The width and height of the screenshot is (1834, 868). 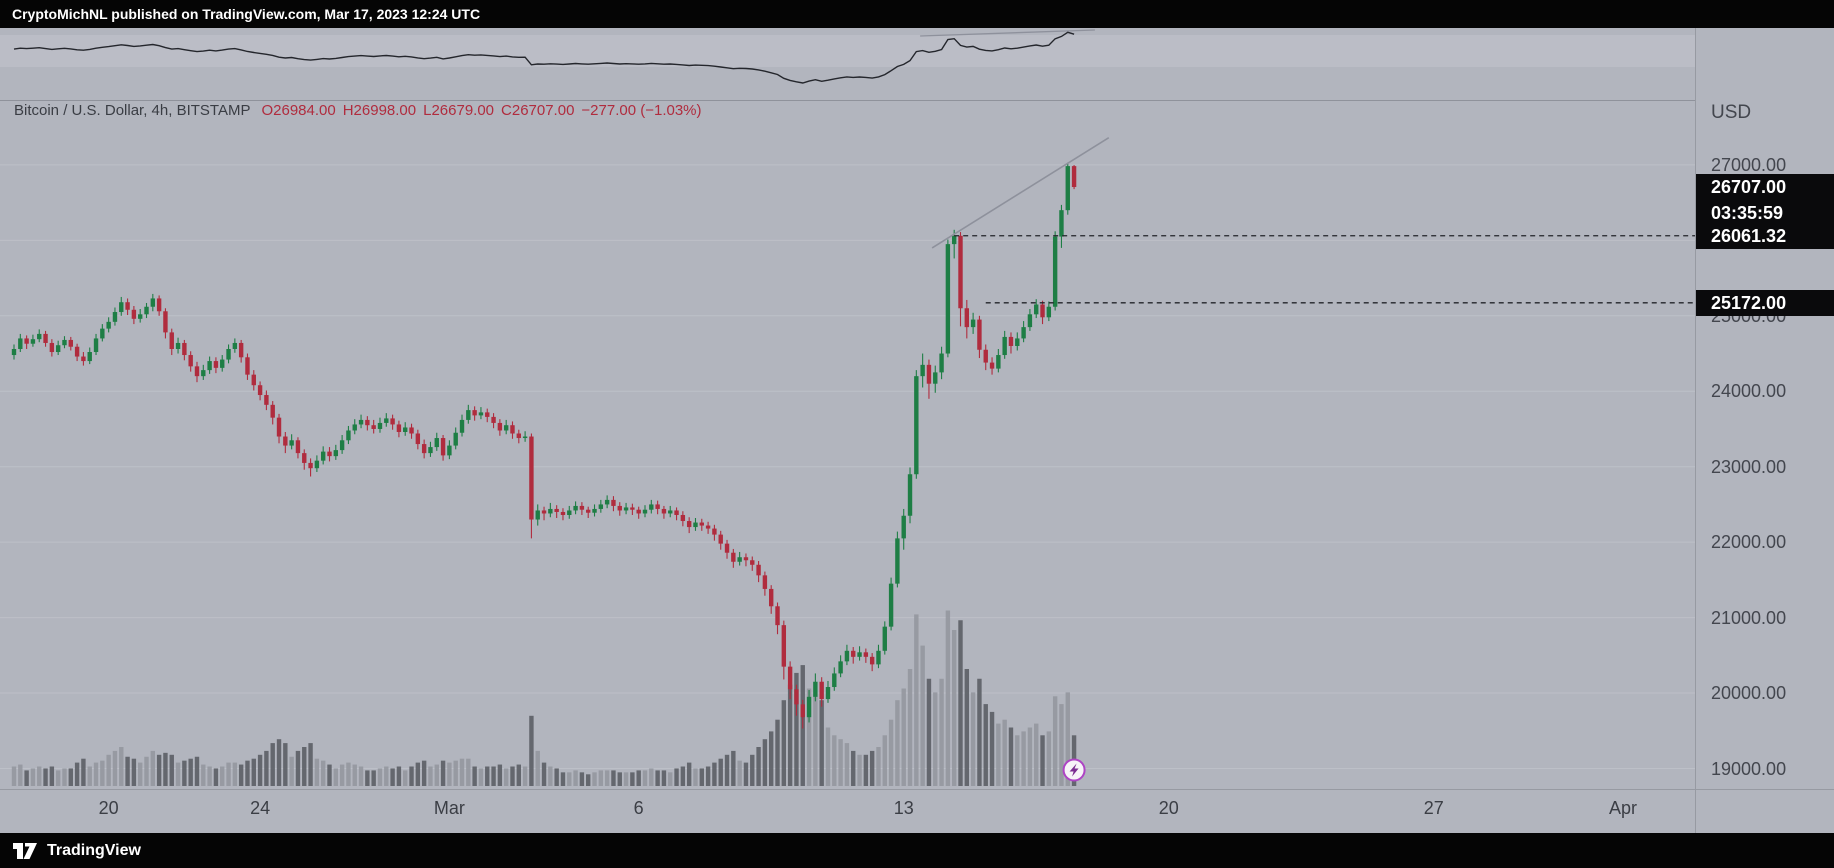 I want to click on price-scale-label: 21000.00, so click(x=1749, y=617).